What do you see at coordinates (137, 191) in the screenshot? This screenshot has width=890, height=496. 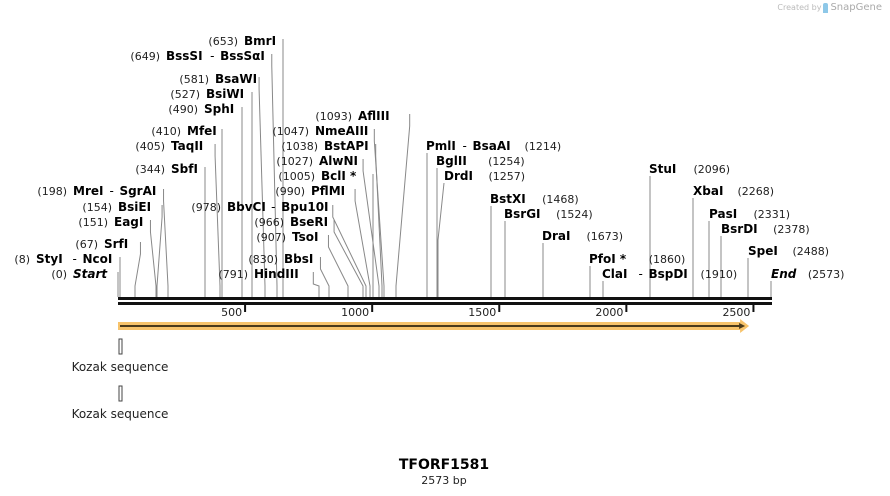 I see `enzyme-name-secondary: SgrAI` at bounding box center [137, 191].